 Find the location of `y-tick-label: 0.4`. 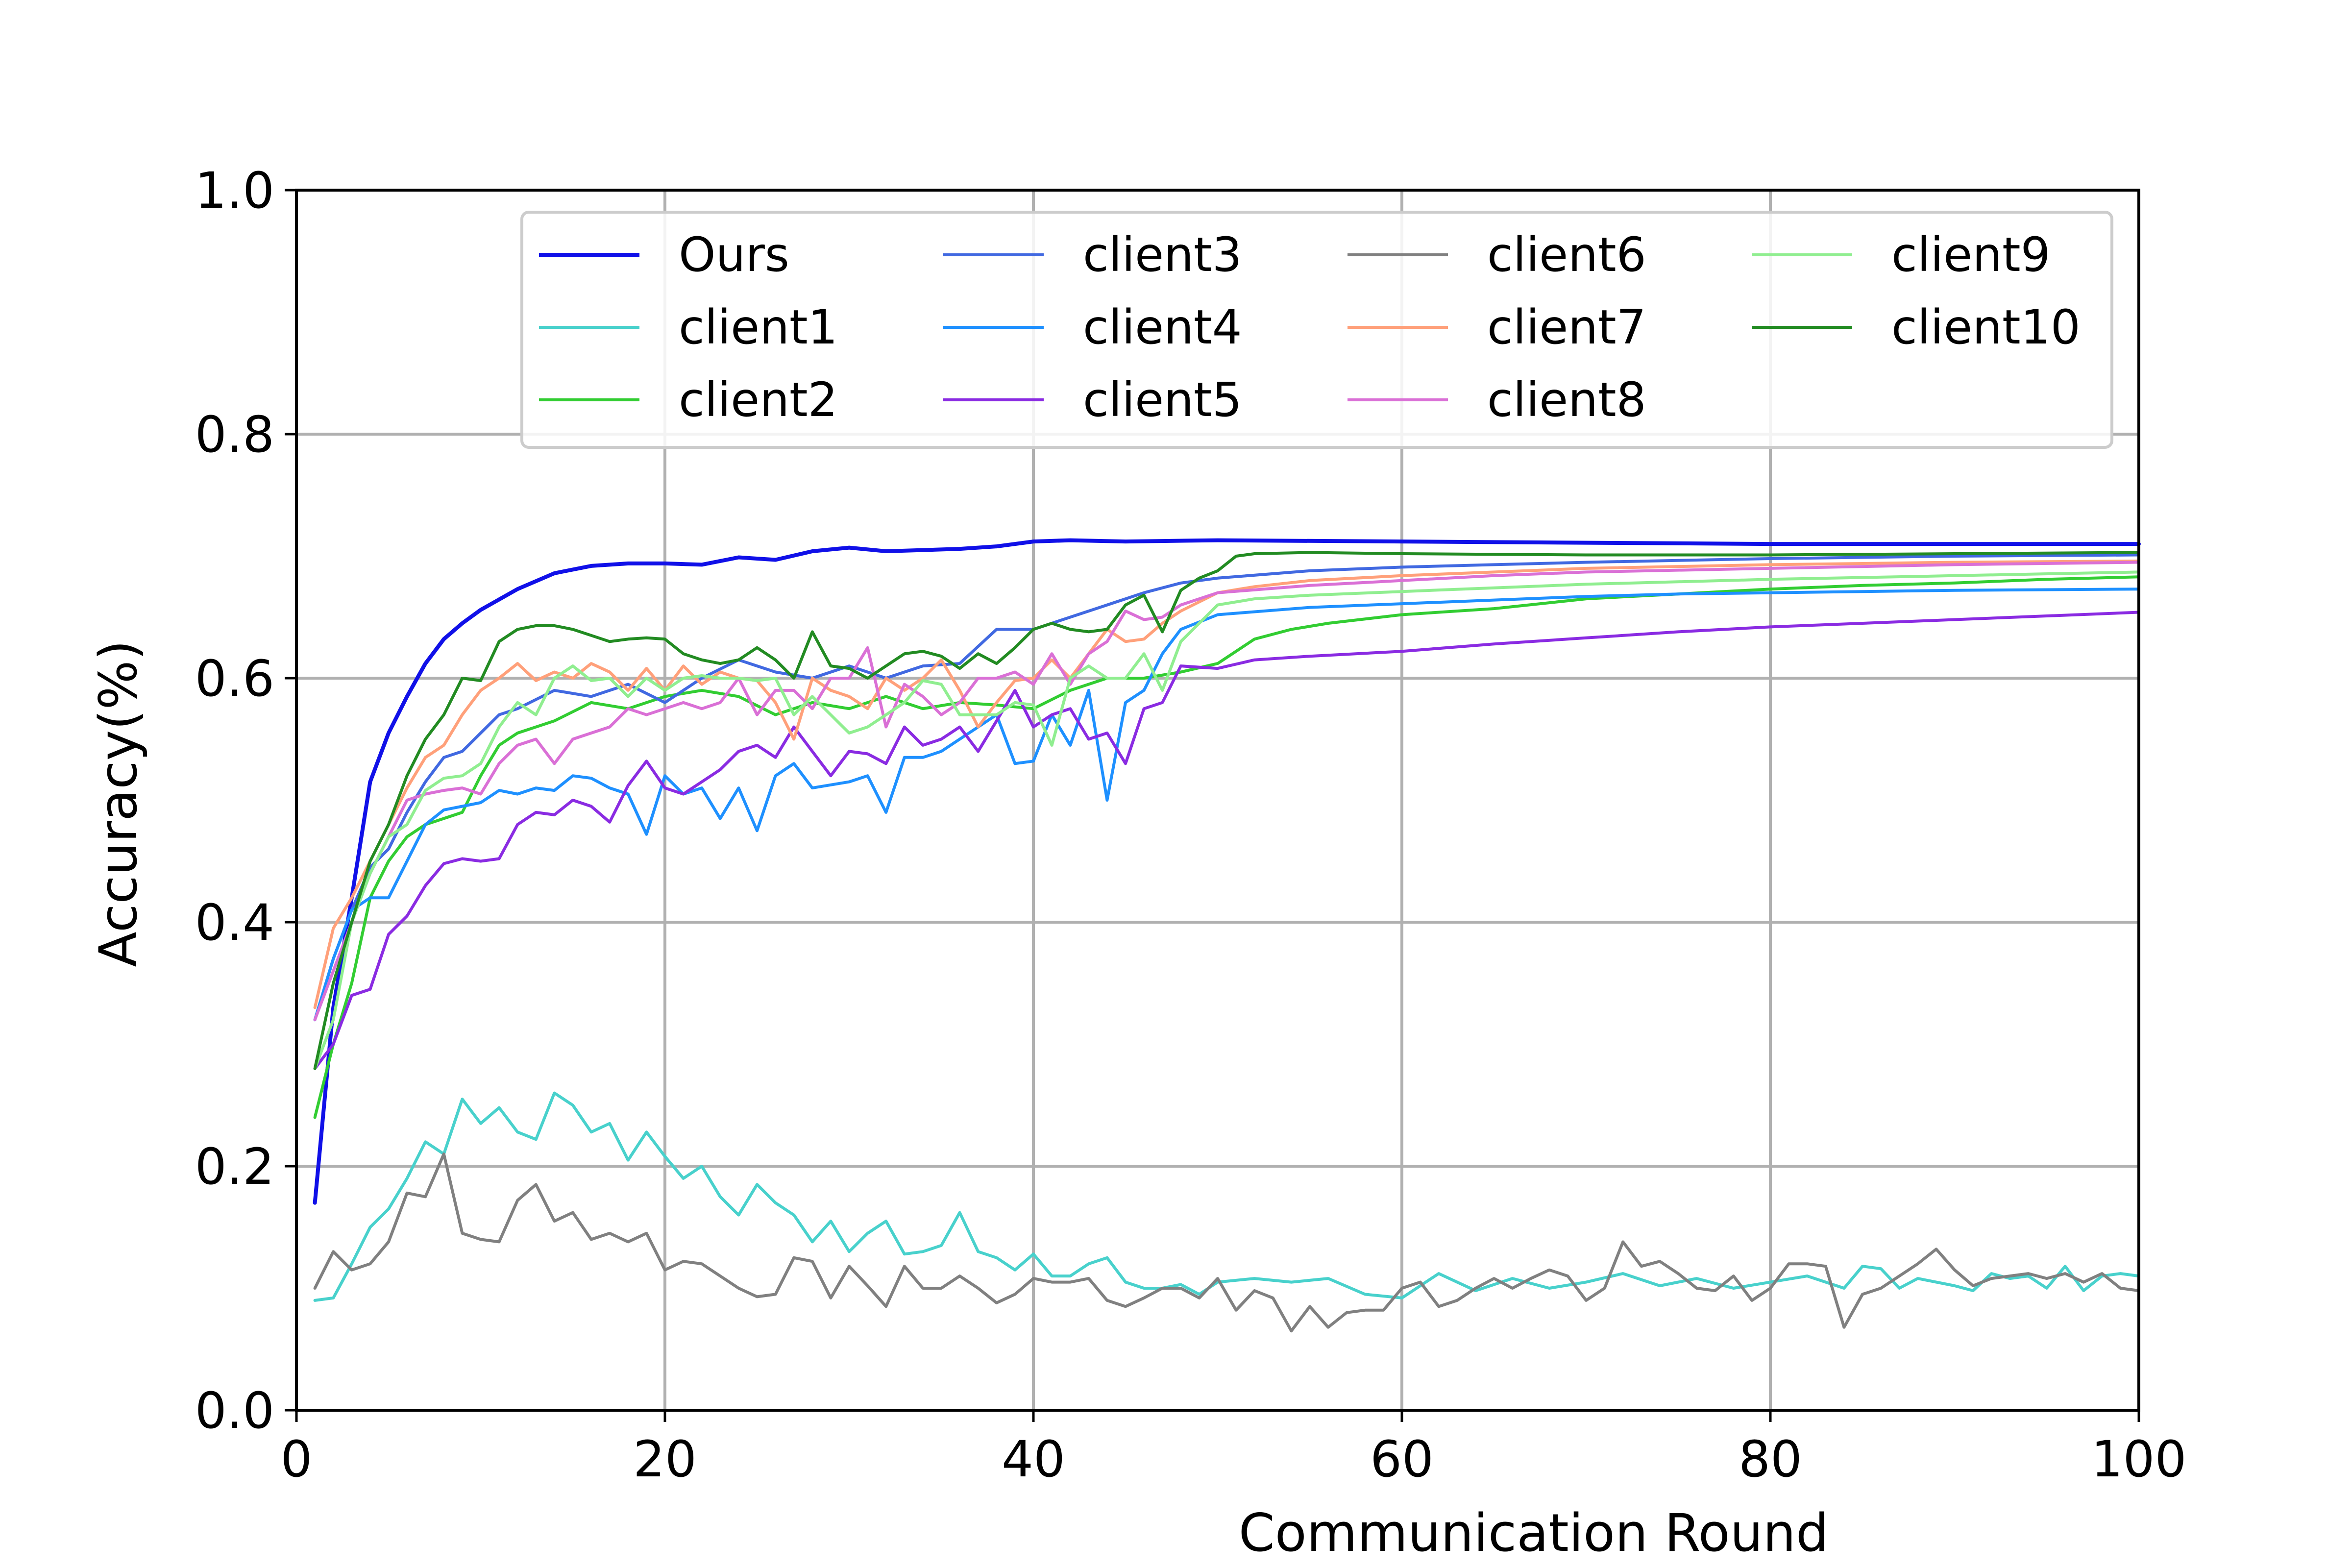

y-tick-label: 0.4 is located at coordinates (234, 923).